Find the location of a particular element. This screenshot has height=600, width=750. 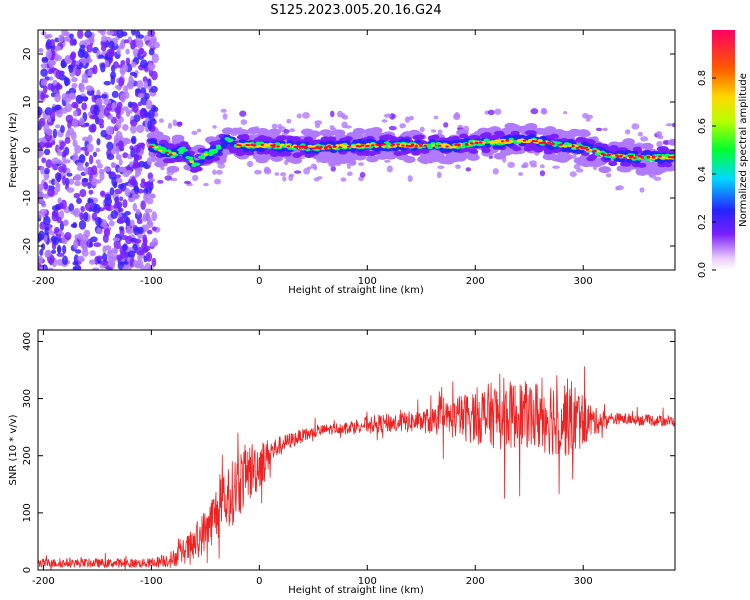

snr-y-tick-label: 200 is located at coordinates (27, 455).